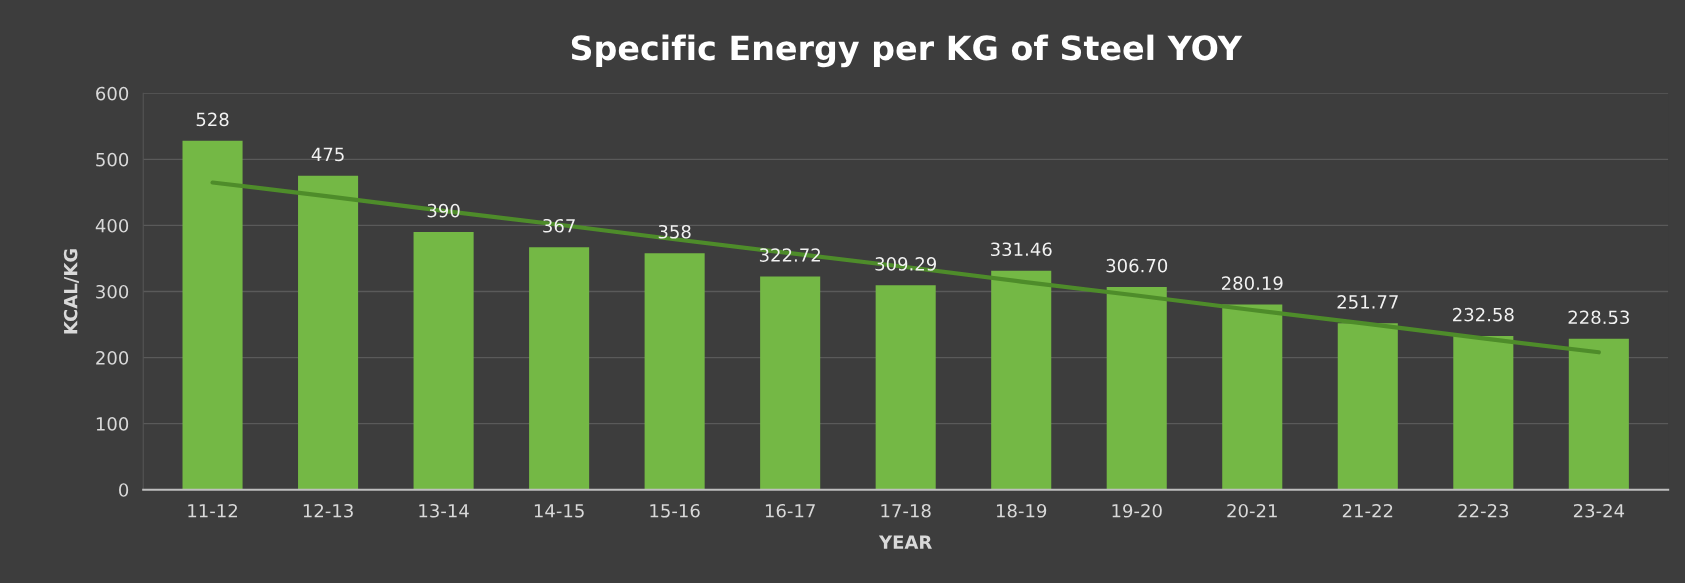 The width and height of the screenshot is (1685, 583). I want to click on data-label: 358, so click(674, 231).